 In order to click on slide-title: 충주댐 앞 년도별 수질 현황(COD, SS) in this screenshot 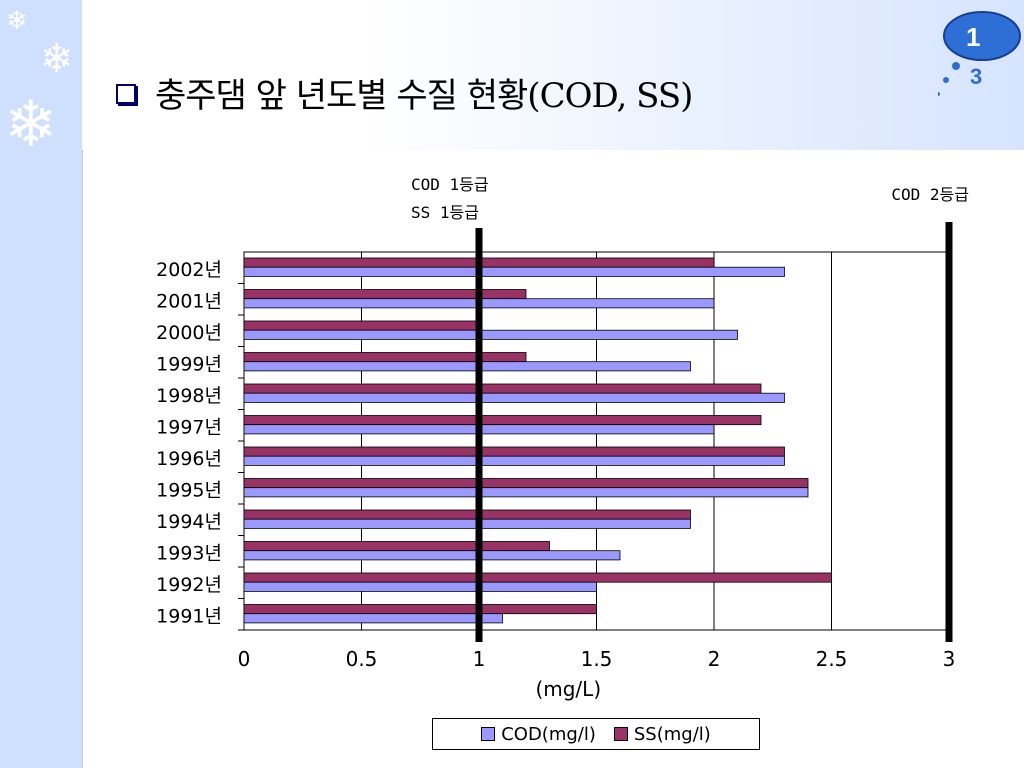, I will do `click(424, 96)`.